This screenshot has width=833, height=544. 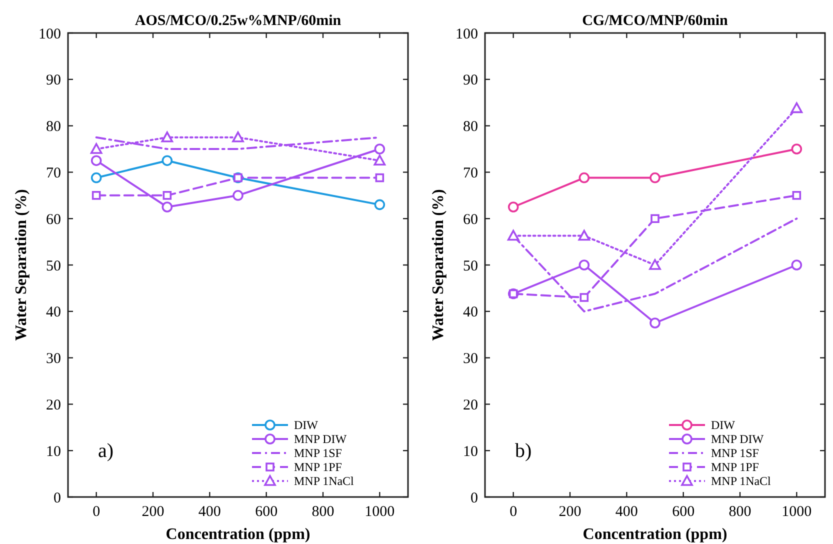 I want to click on annotation: b), so click(x=523, y=451).